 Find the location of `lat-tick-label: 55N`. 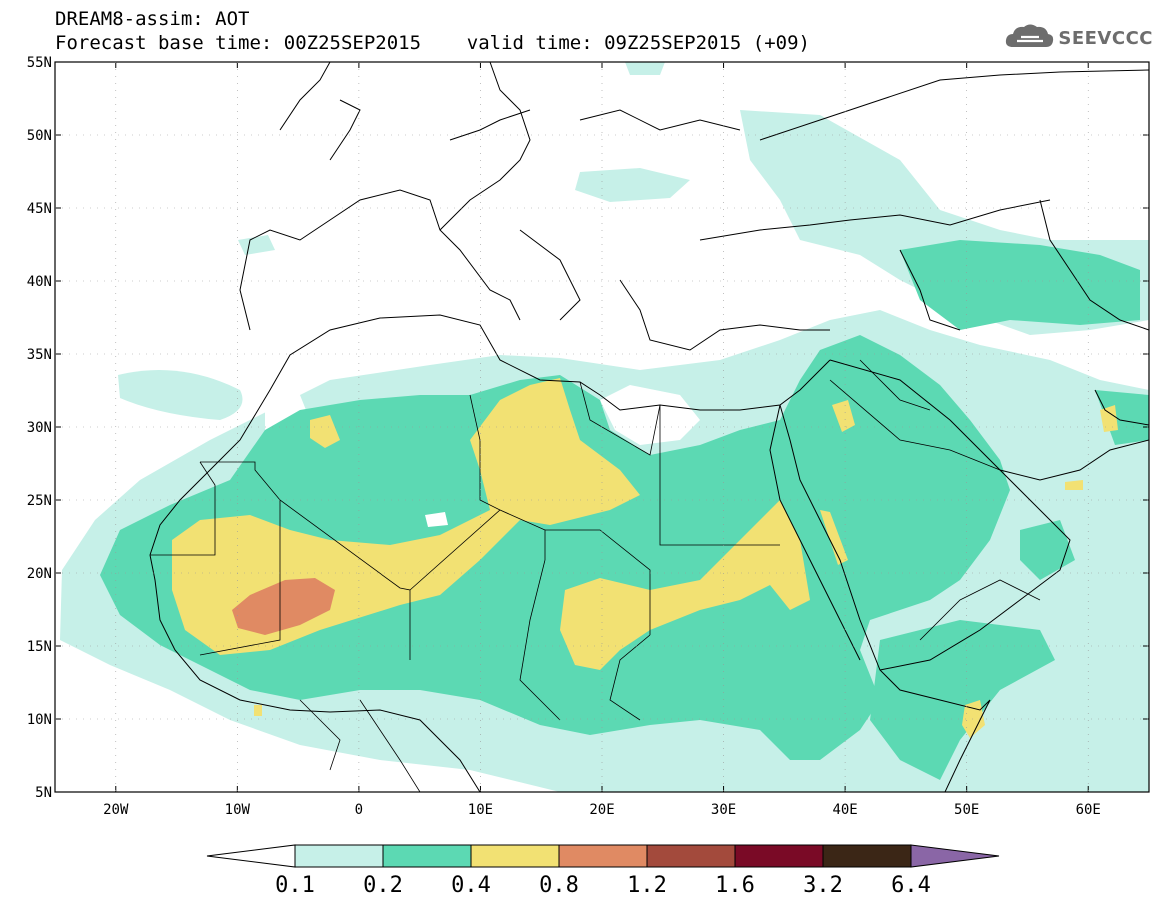

lat-tick-label: 55N is located at coordinates (39, 63).